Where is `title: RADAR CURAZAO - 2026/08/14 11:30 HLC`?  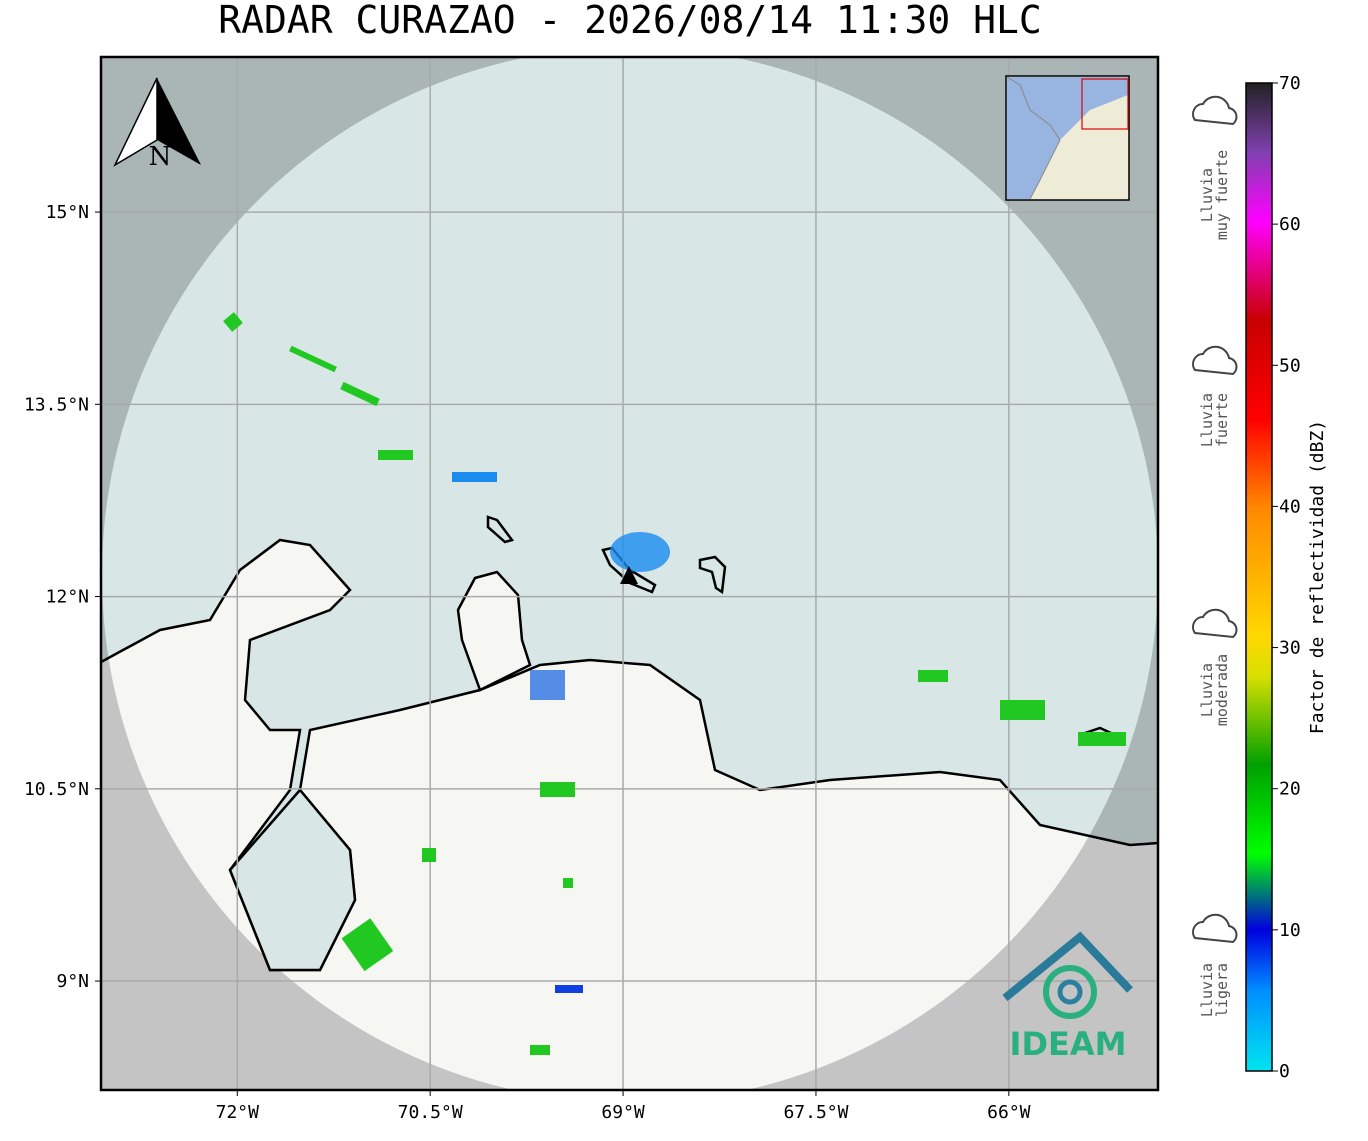 title: RADAR CURAZAO - 2026/08/14 11:30 HLC is located at coordinates (630, 21).